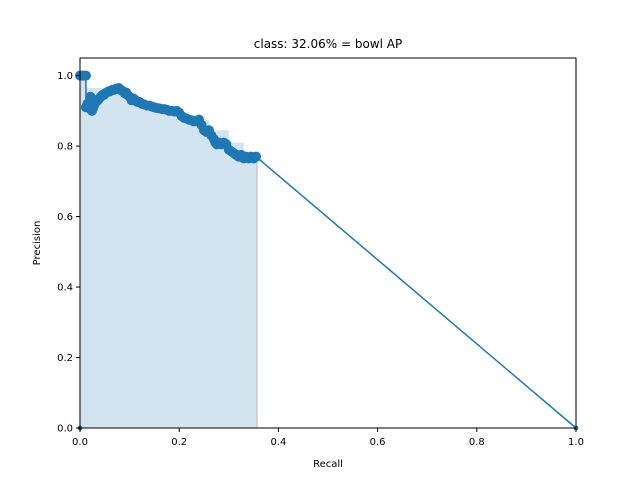  I want to click on x-tick-label: 0.2, so click(179, 442).